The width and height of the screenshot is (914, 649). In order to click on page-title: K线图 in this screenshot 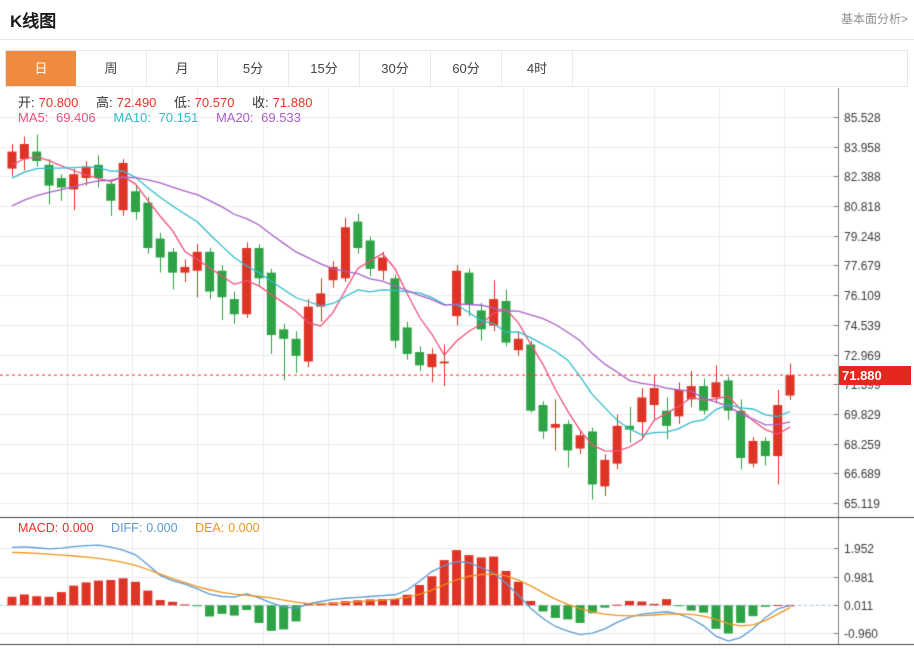, I will do `click(33, 21)`.